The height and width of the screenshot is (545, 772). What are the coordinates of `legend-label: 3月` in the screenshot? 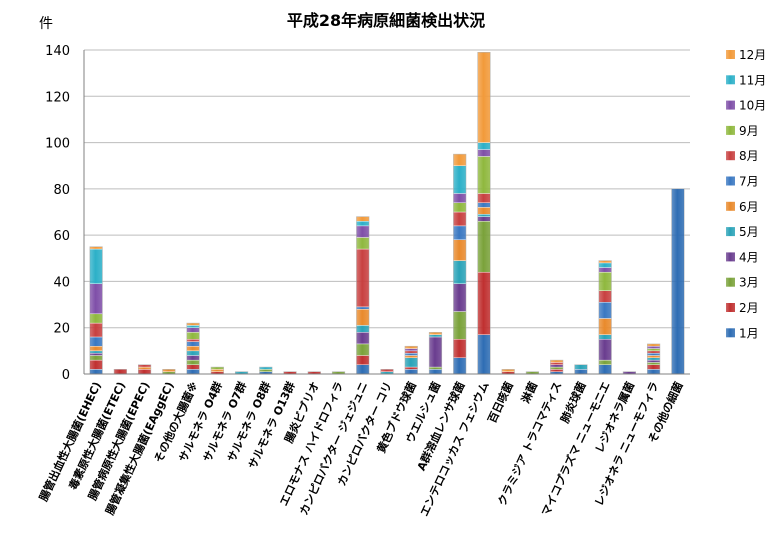 It's located at (749, 283).